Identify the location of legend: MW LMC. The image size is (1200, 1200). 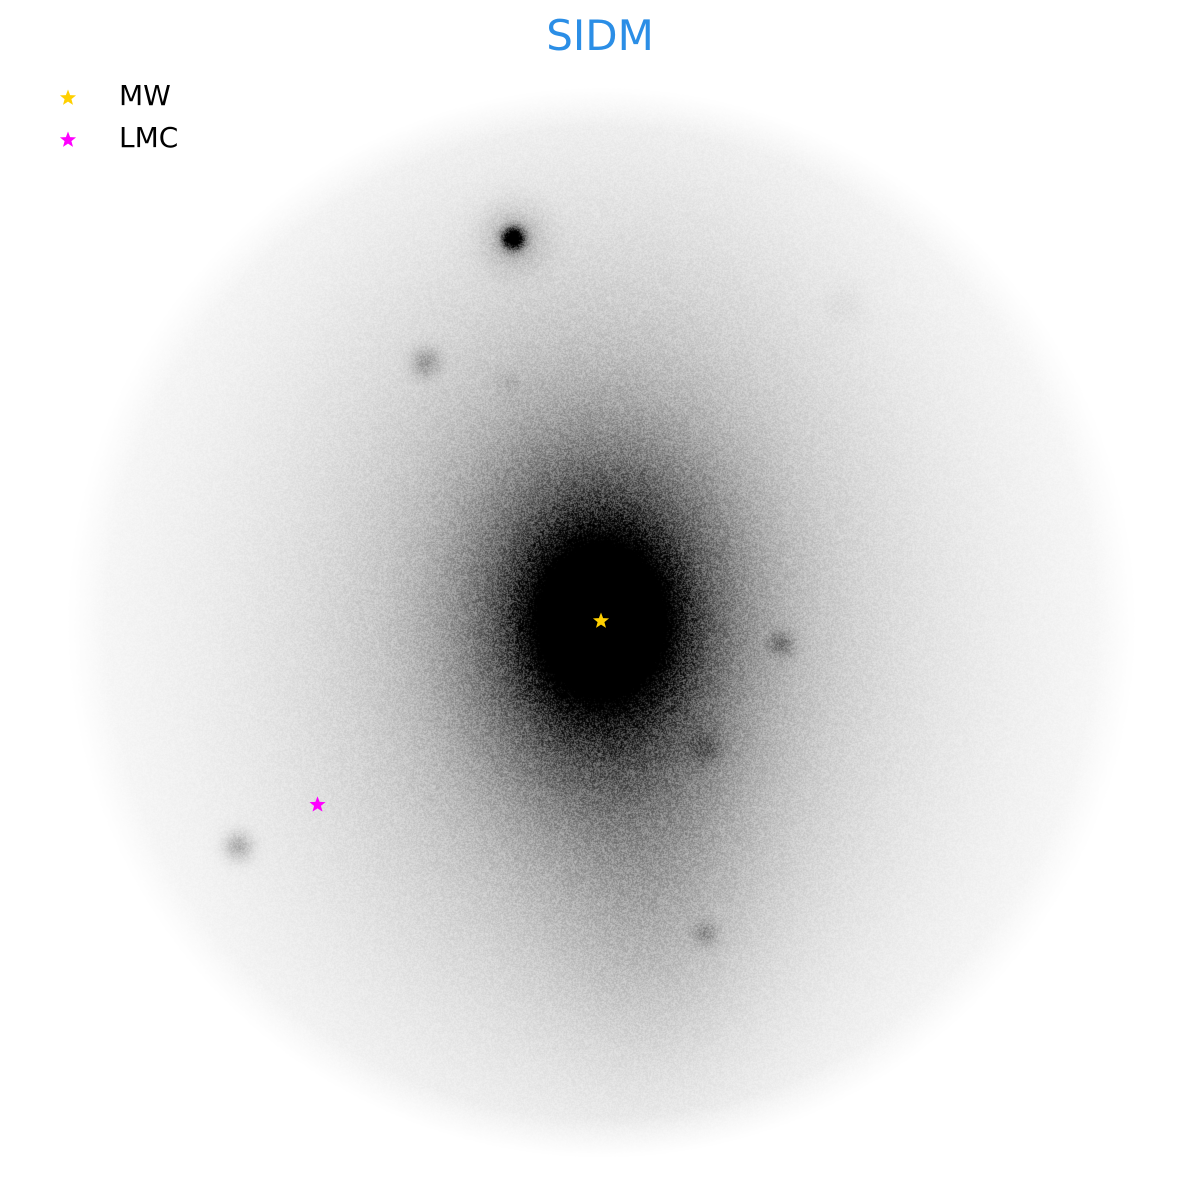
(132, 118).